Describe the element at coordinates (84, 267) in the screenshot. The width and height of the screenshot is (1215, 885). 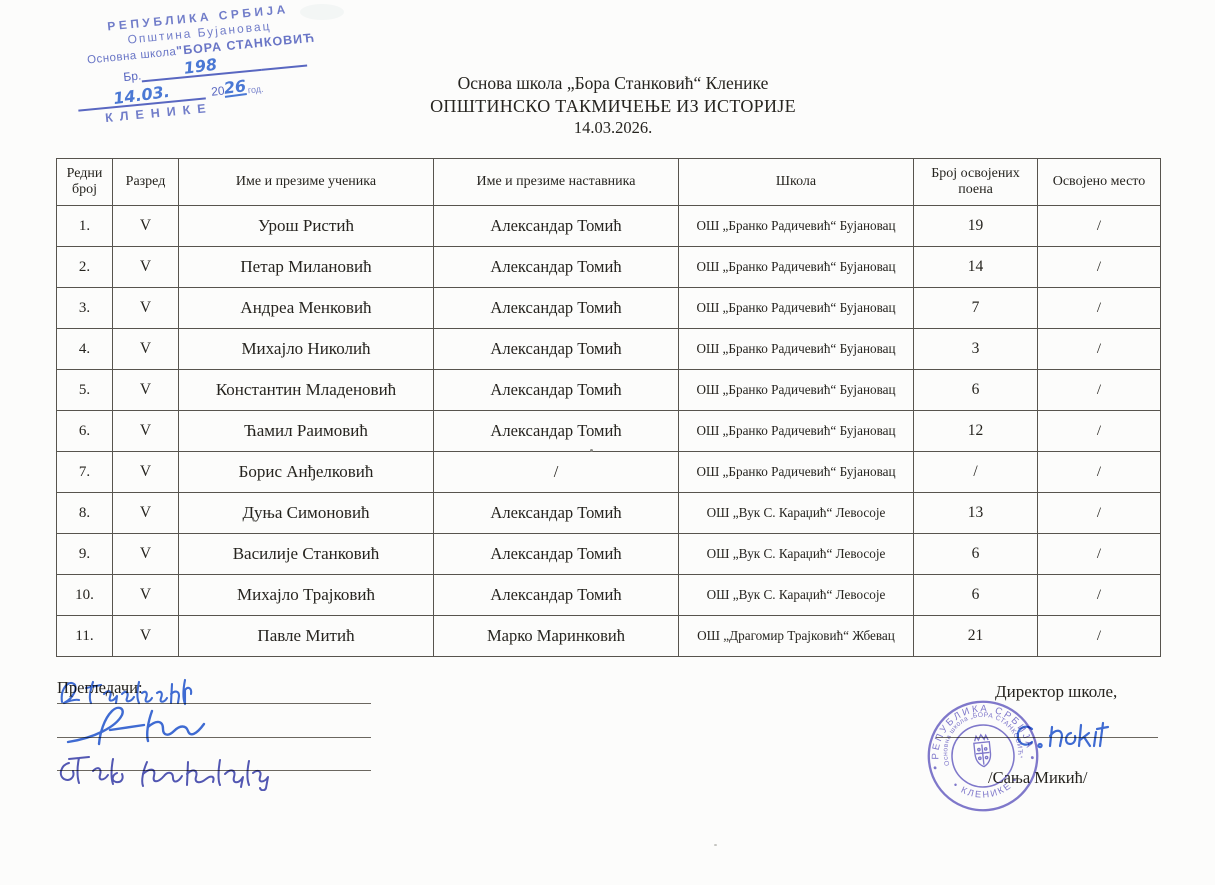
I see `cell-rank: 2.` at that location.